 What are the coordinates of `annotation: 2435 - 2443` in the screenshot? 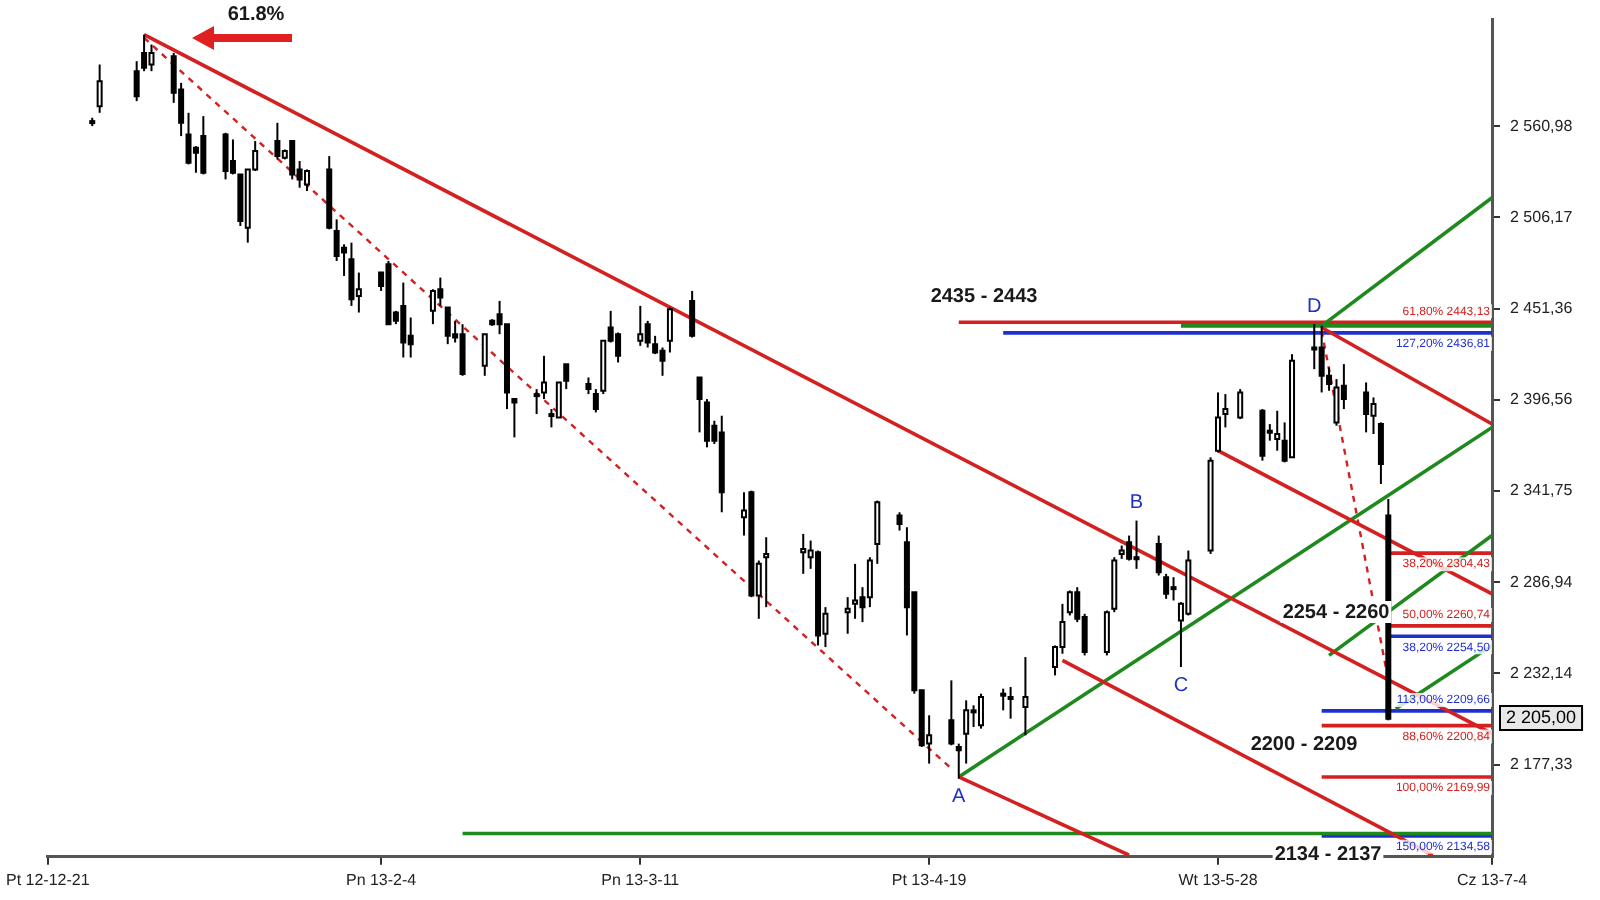 It's located at (984, 296).